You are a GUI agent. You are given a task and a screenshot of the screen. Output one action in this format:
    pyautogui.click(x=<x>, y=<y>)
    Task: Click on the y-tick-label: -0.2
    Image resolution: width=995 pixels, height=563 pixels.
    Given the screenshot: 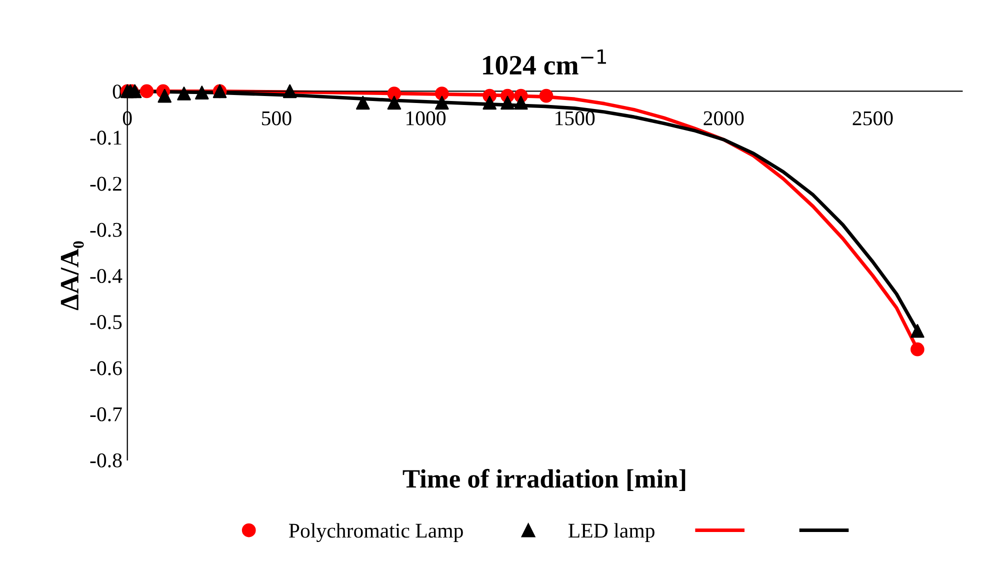 What is the action you would take?
    pyautogui.click(x=106, y=183)
    